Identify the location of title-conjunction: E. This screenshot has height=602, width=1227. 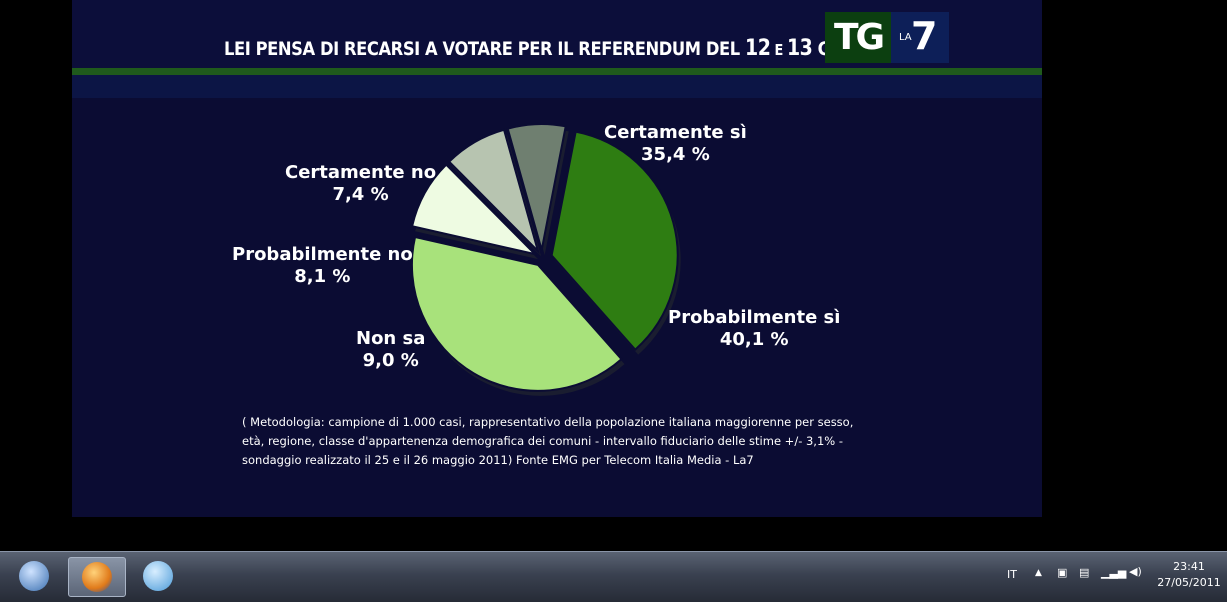
(778, 50).